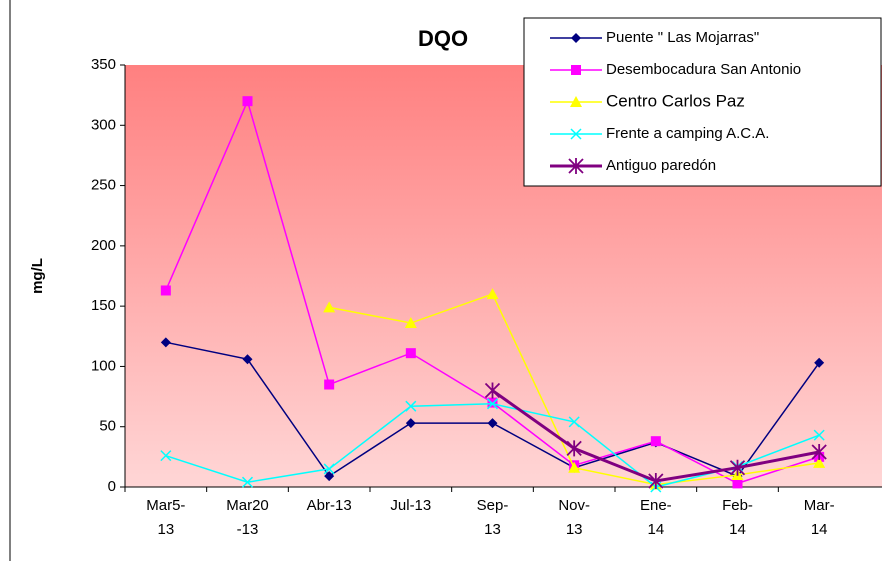  What do you see at coordinates (107, 426) in the screenshot?
I see `y-tick-label: 50` at bounding box center [107, 426].